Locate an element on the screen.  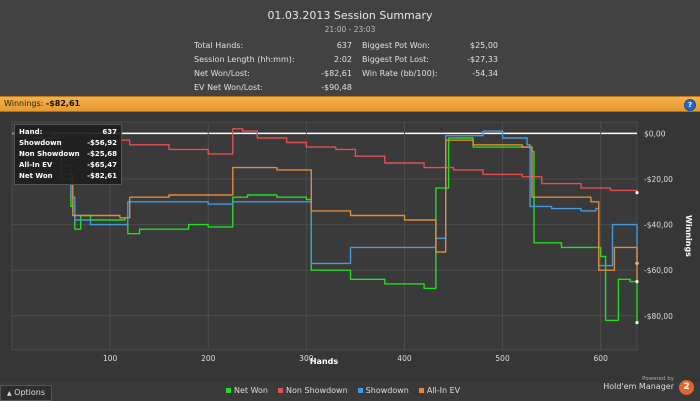
legend-label: Showdown is located at coordinates (387, 390).